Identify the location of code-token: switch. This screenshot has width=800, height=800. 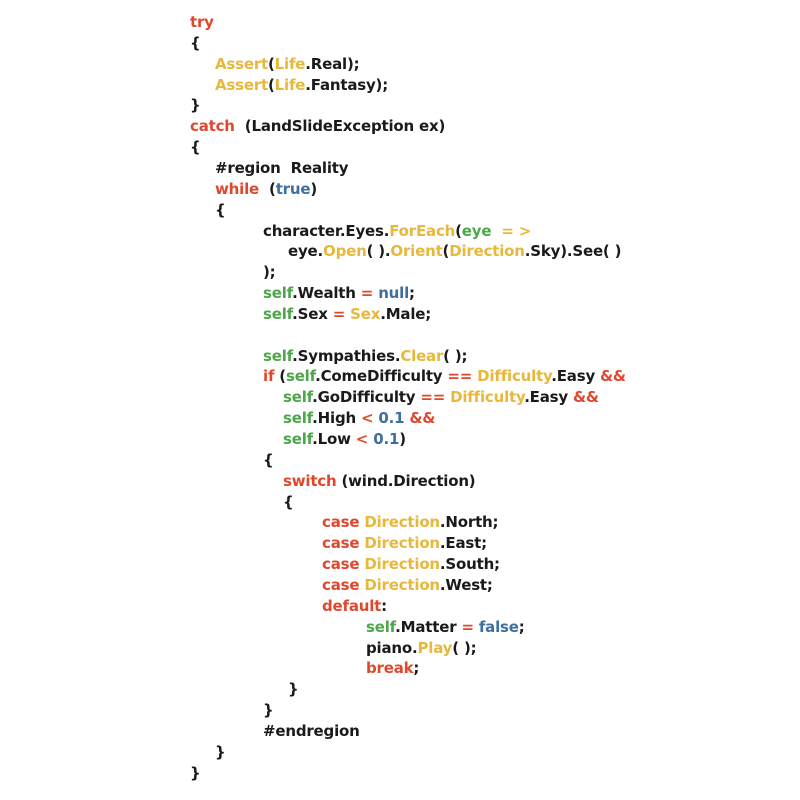
(310, 480).